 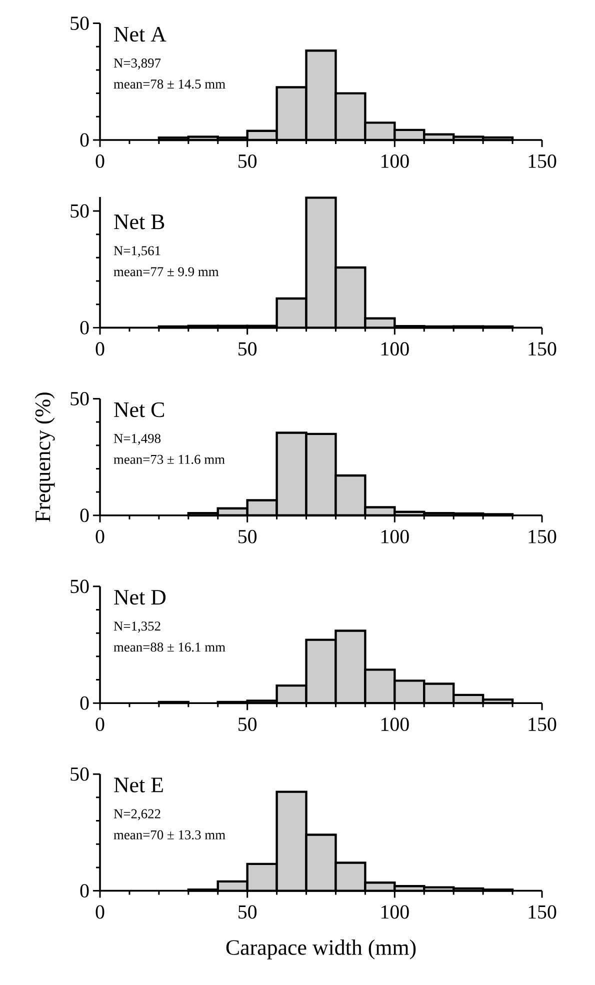 I want to click on annotation: N=1,352, so click(x=137, y=627).